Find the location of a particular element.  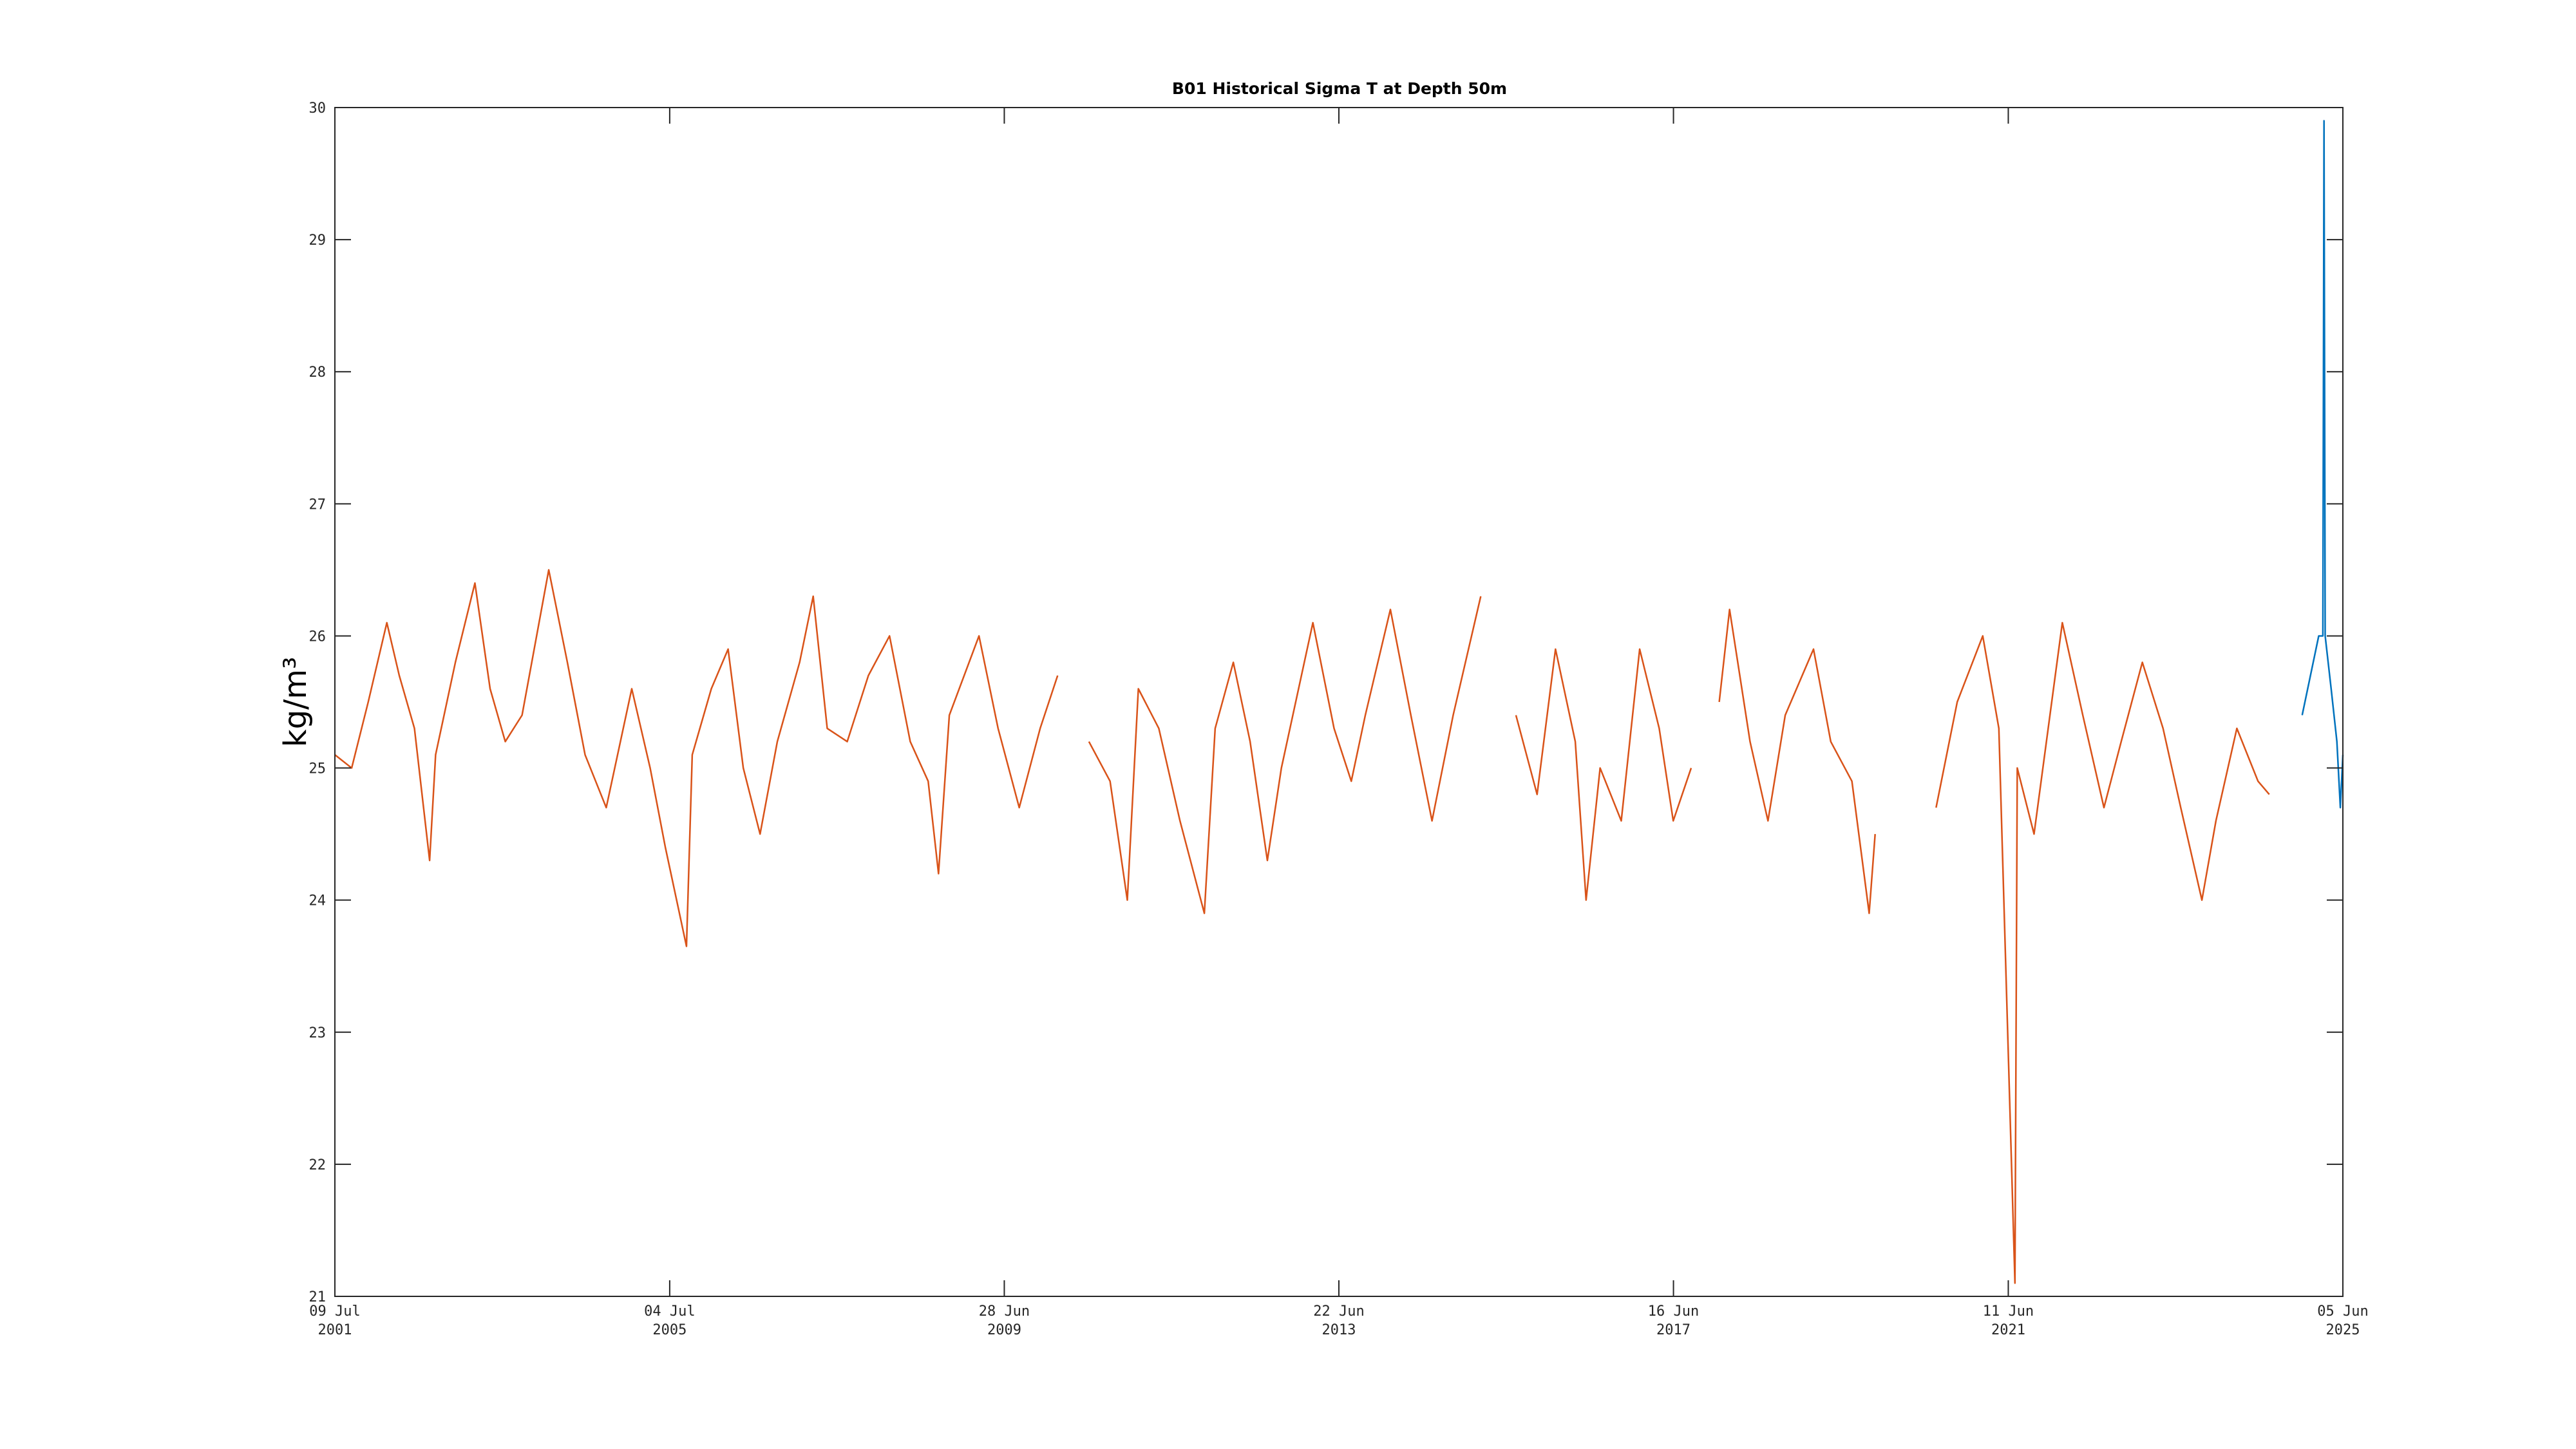

y-tick-label: 30 is located at coordinates (318, 108).